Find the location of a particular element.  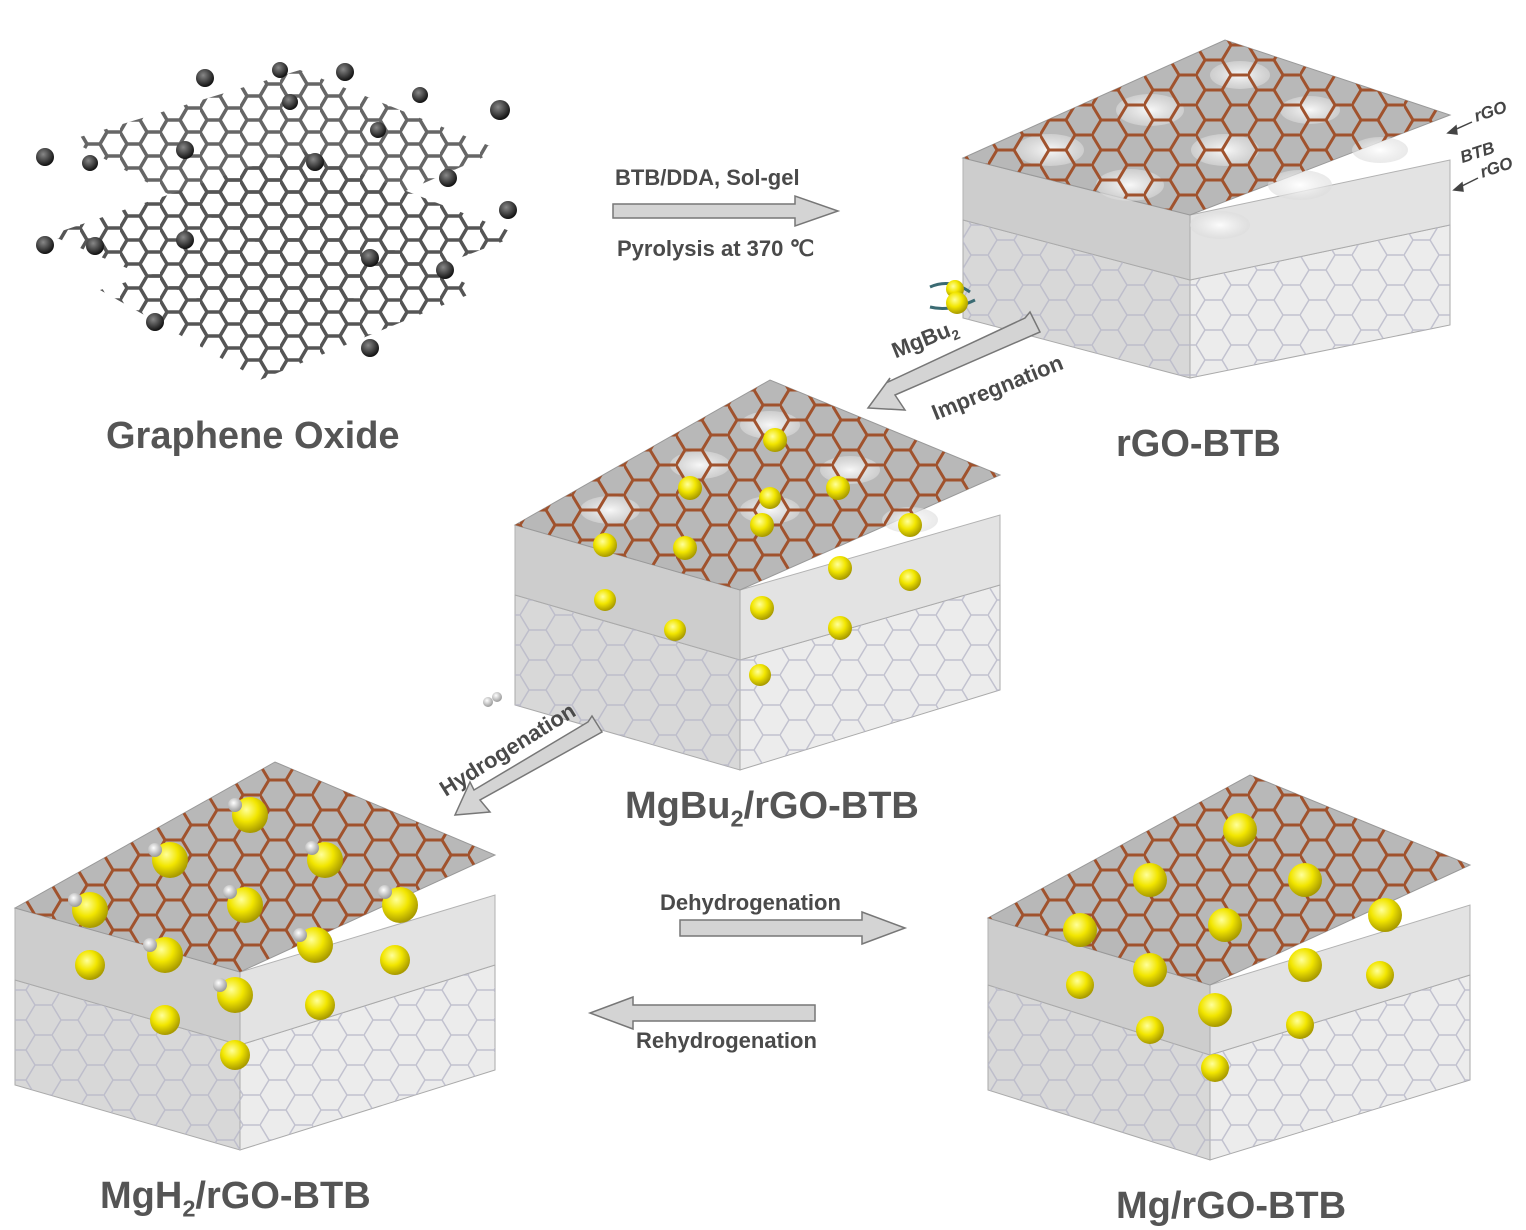

arrow-dehydrogenation is located at coordinates (793, 928).